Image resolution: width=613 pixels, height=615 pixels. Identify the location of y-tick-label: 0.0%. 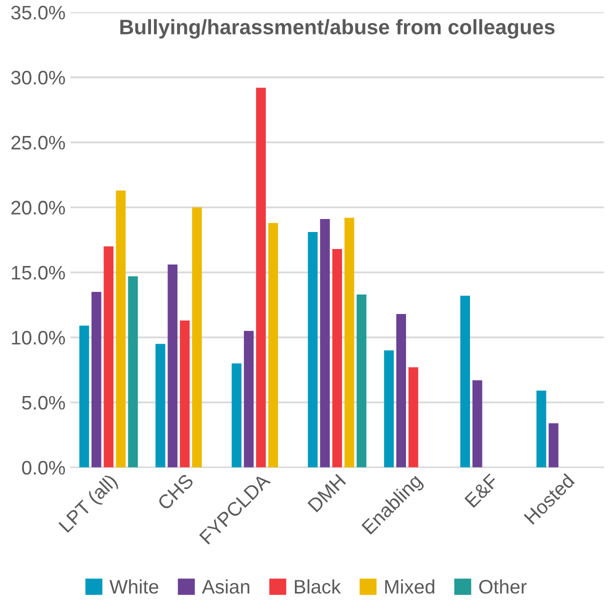
(43, 467).